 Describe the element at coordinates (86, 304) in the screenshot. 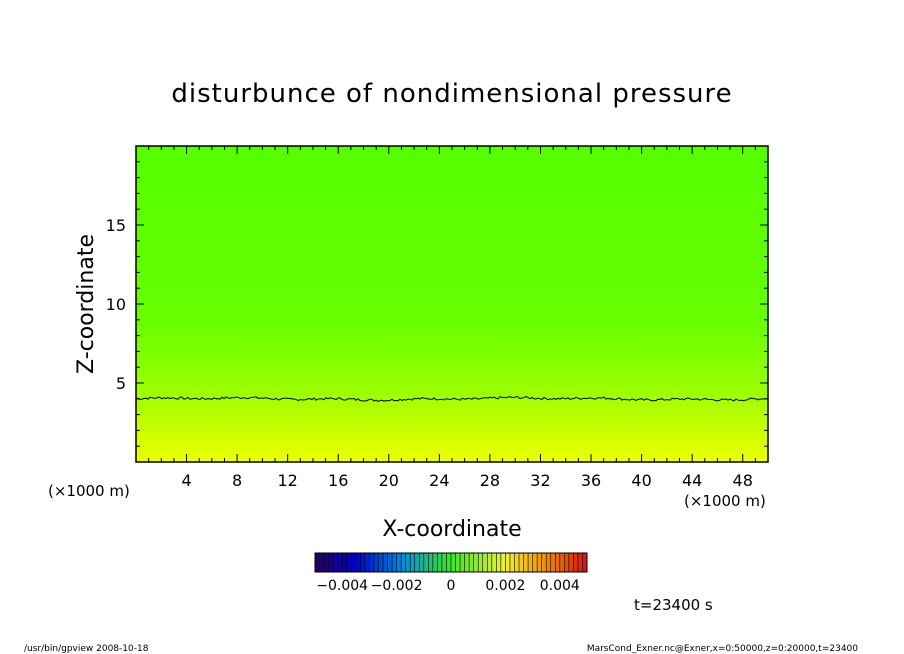

I see `y-axis-label: Z-coordinate` at that location.